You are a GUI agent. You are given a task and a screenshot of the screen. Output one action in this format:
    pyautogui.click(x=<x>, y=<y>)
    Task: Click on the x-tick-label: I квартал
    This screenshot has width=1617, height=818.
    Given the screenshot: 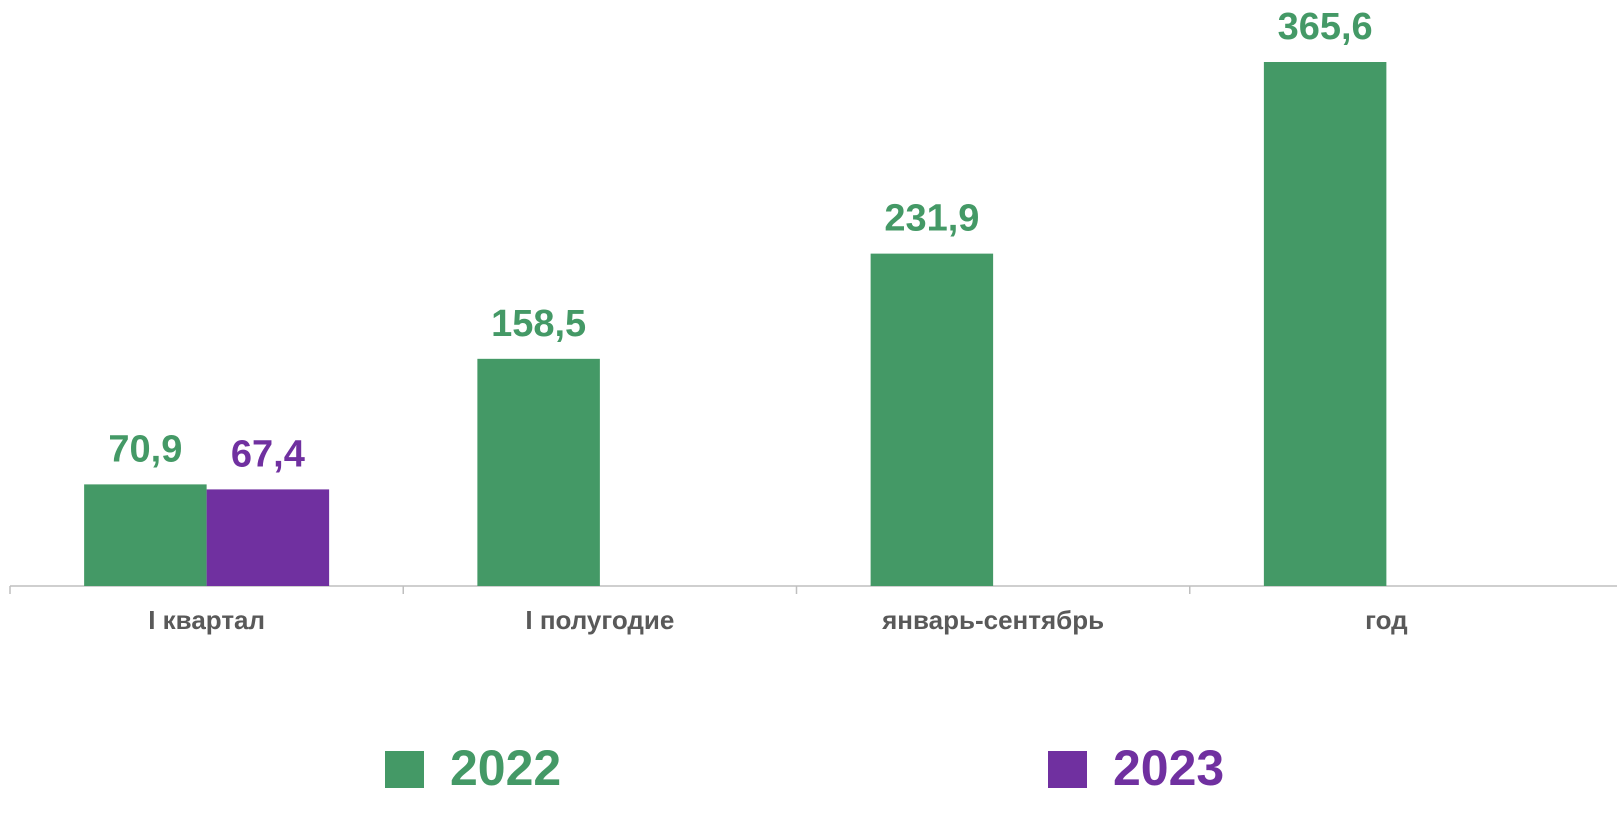 What is the action you would take?
    pyautogui.click(x=206, y=620)
    